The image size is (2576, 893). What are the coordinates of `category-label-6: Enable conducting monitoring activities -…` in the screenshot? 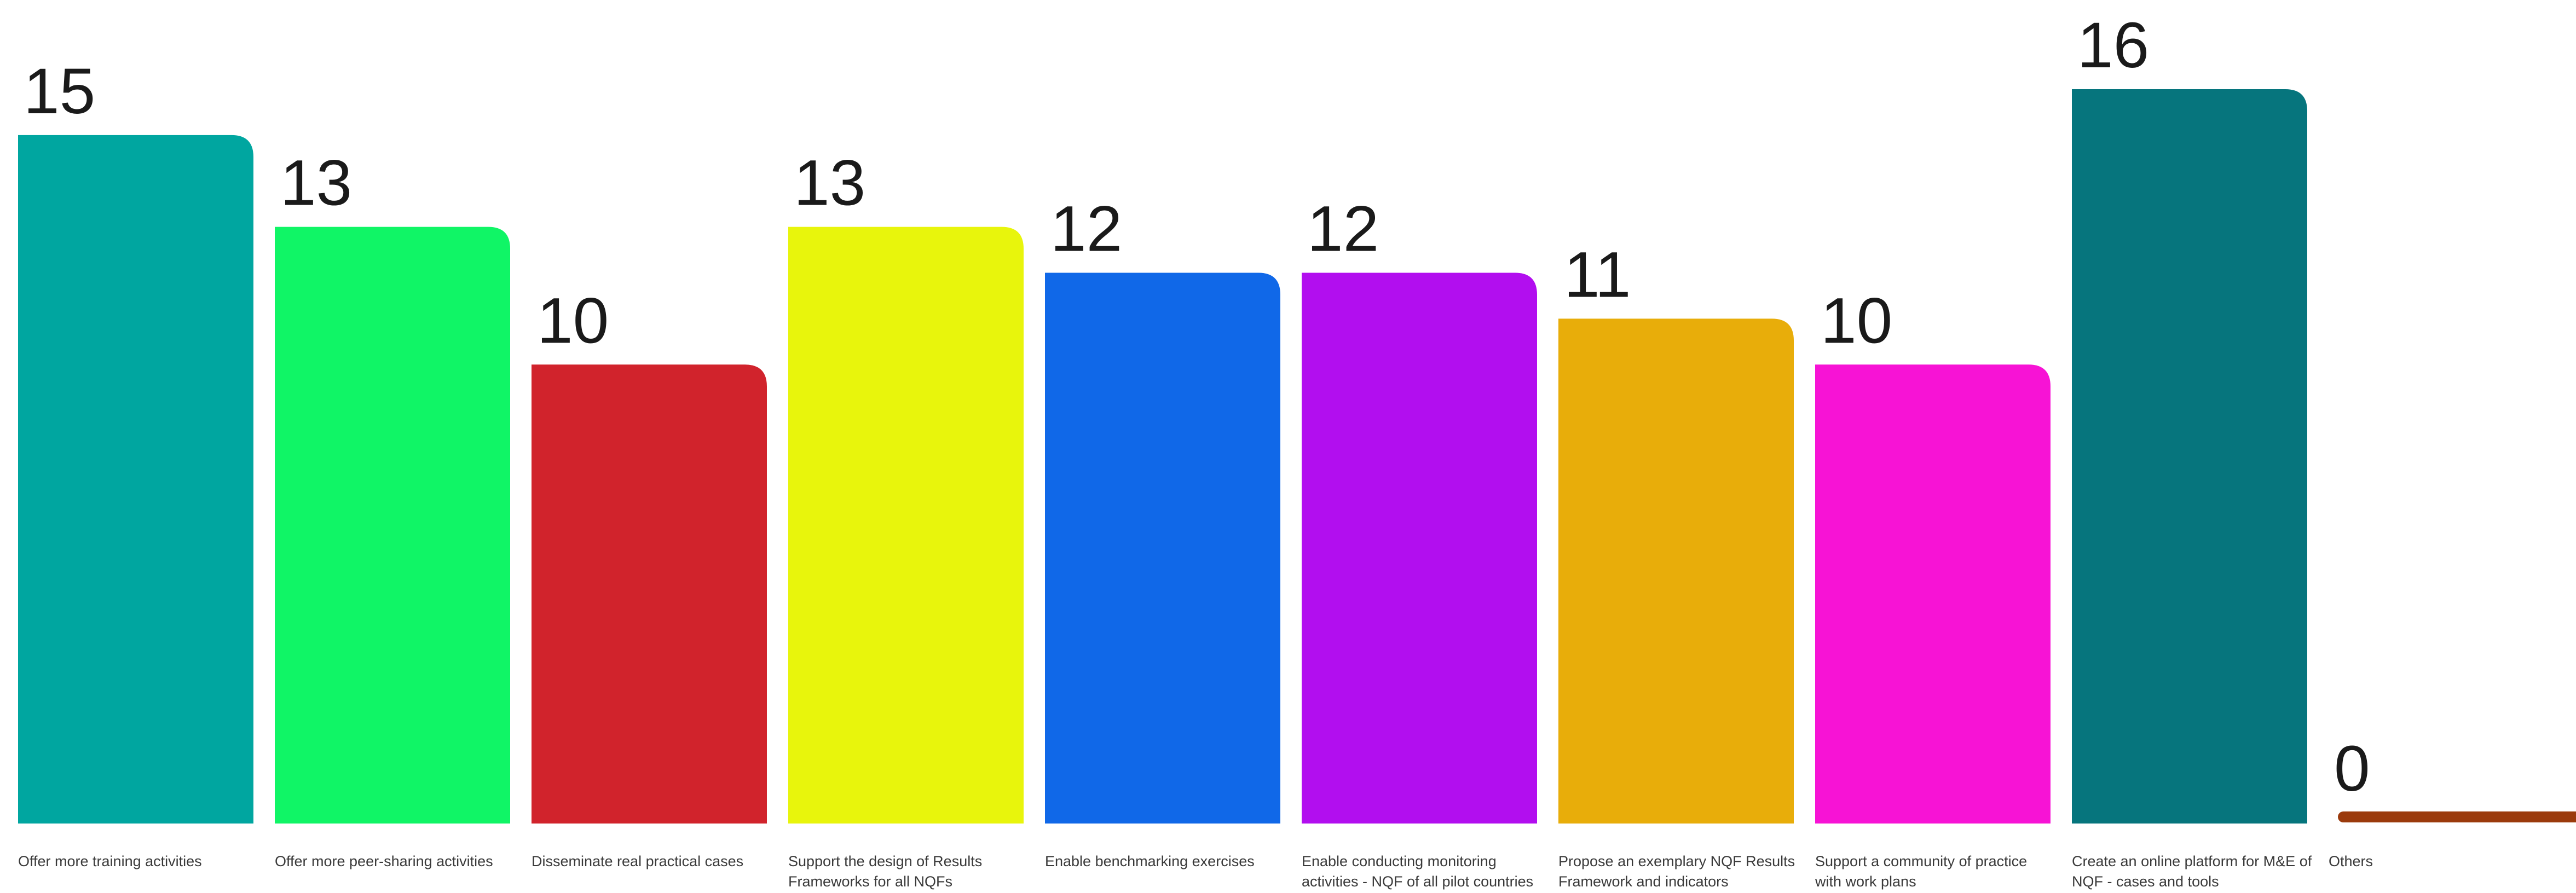 It's located at (1417, 872).